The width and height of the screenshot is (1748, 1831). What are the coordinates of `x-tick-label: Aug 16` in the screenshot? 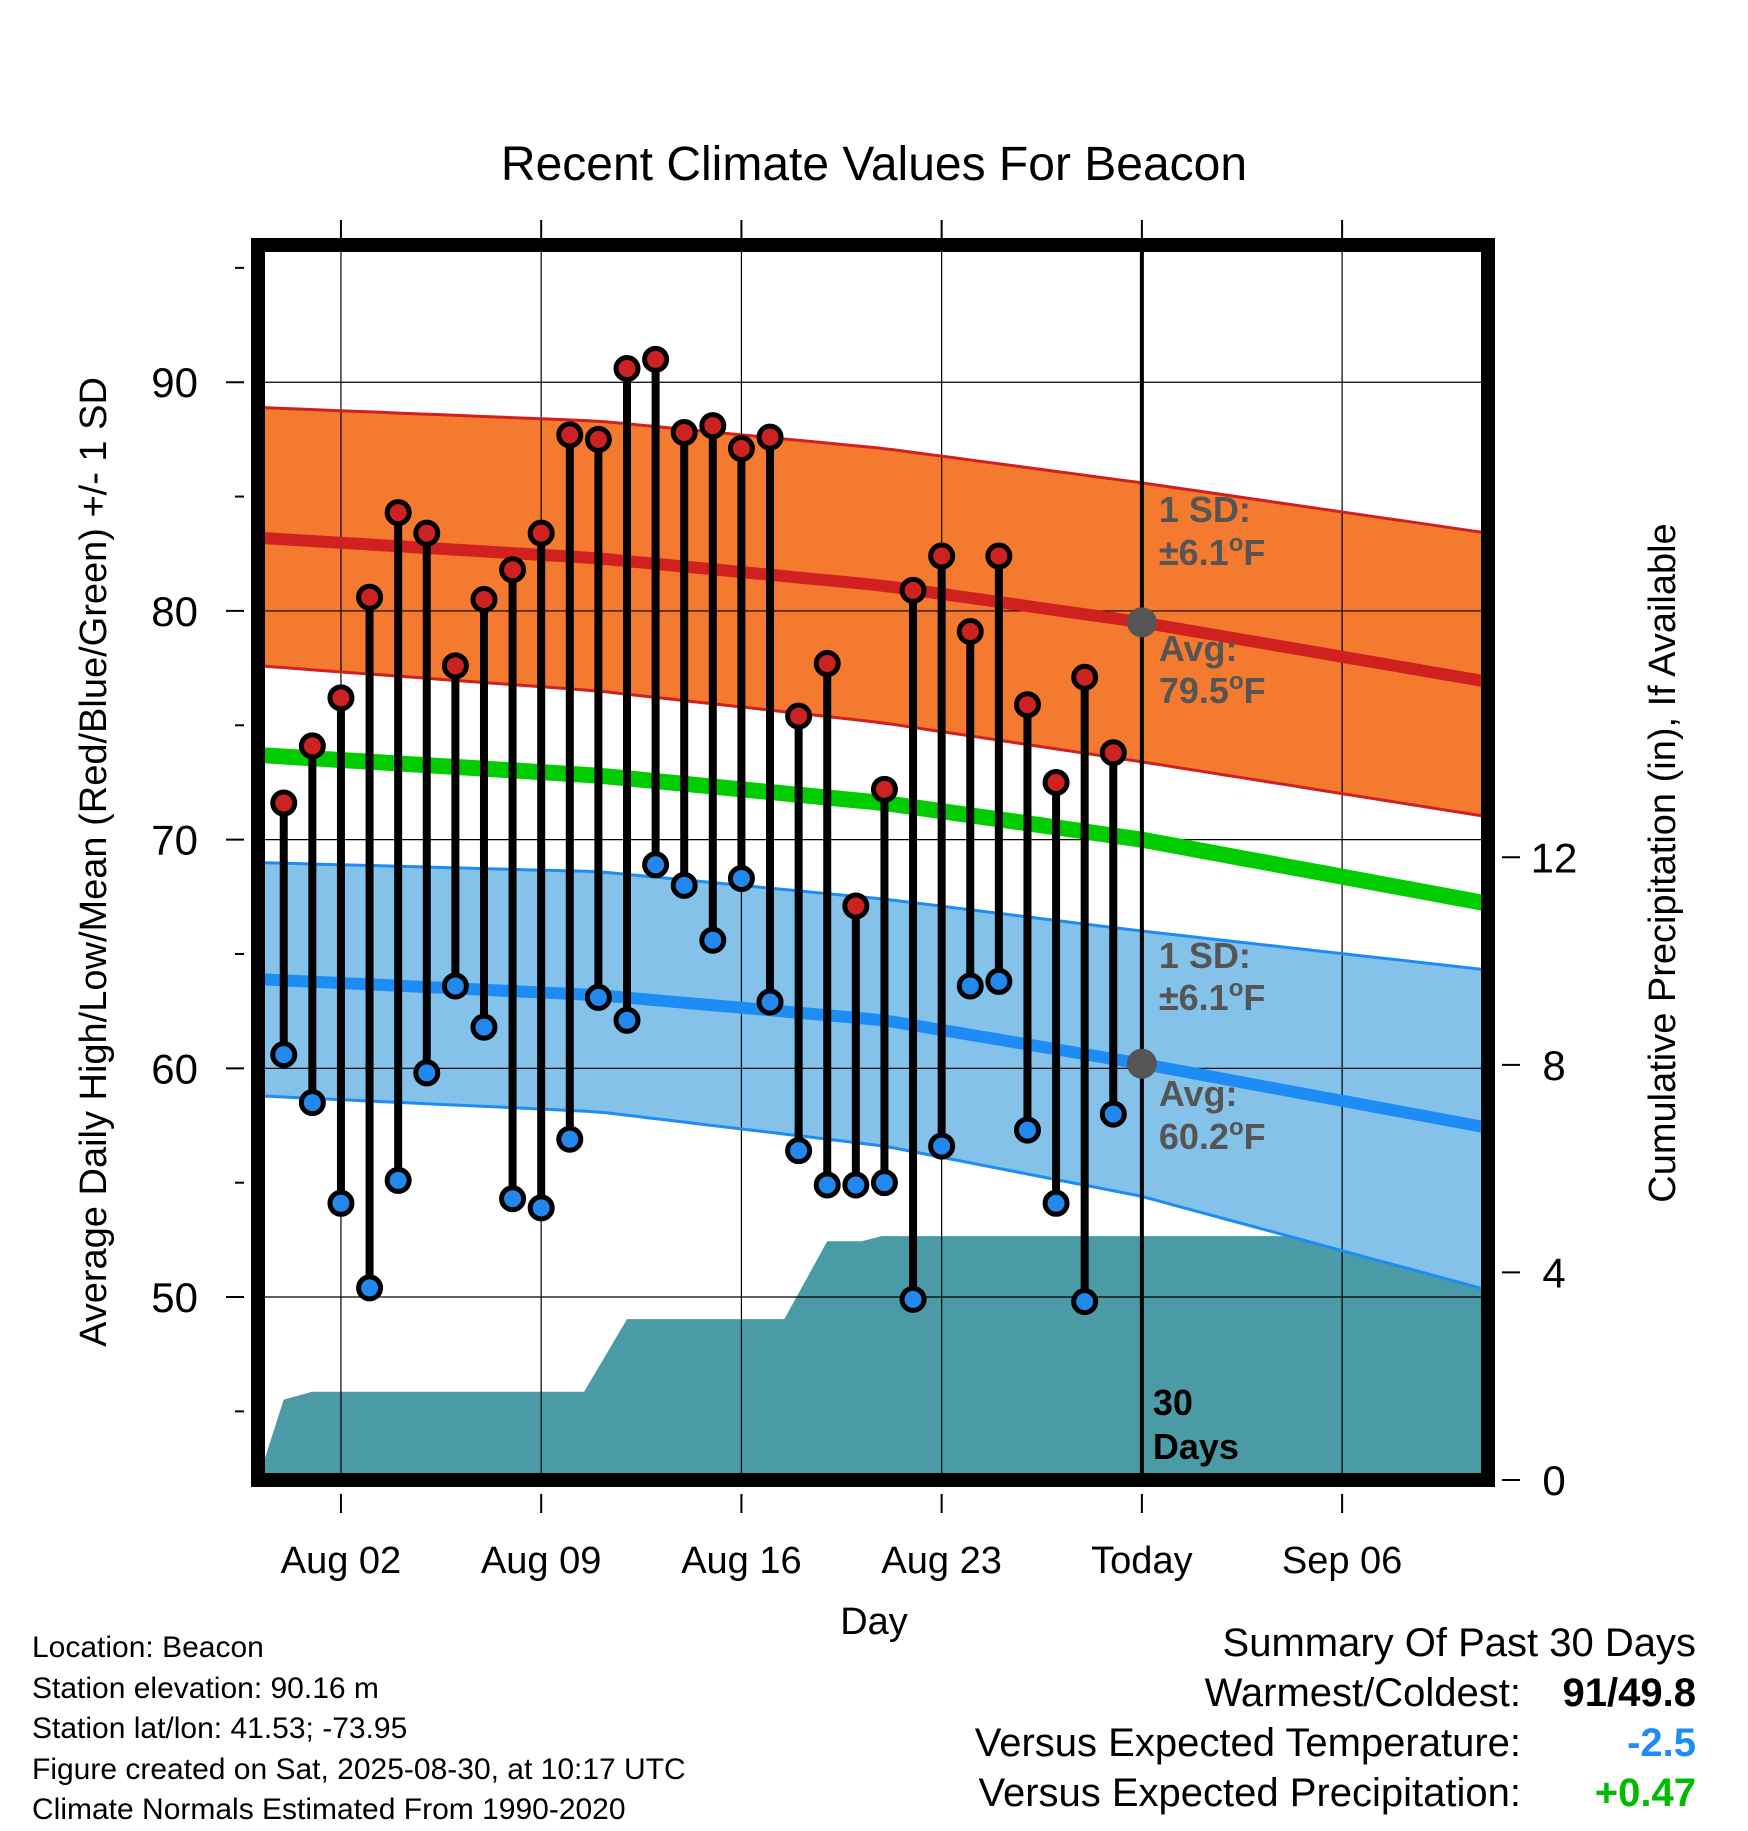 It's located at (741, 1561).